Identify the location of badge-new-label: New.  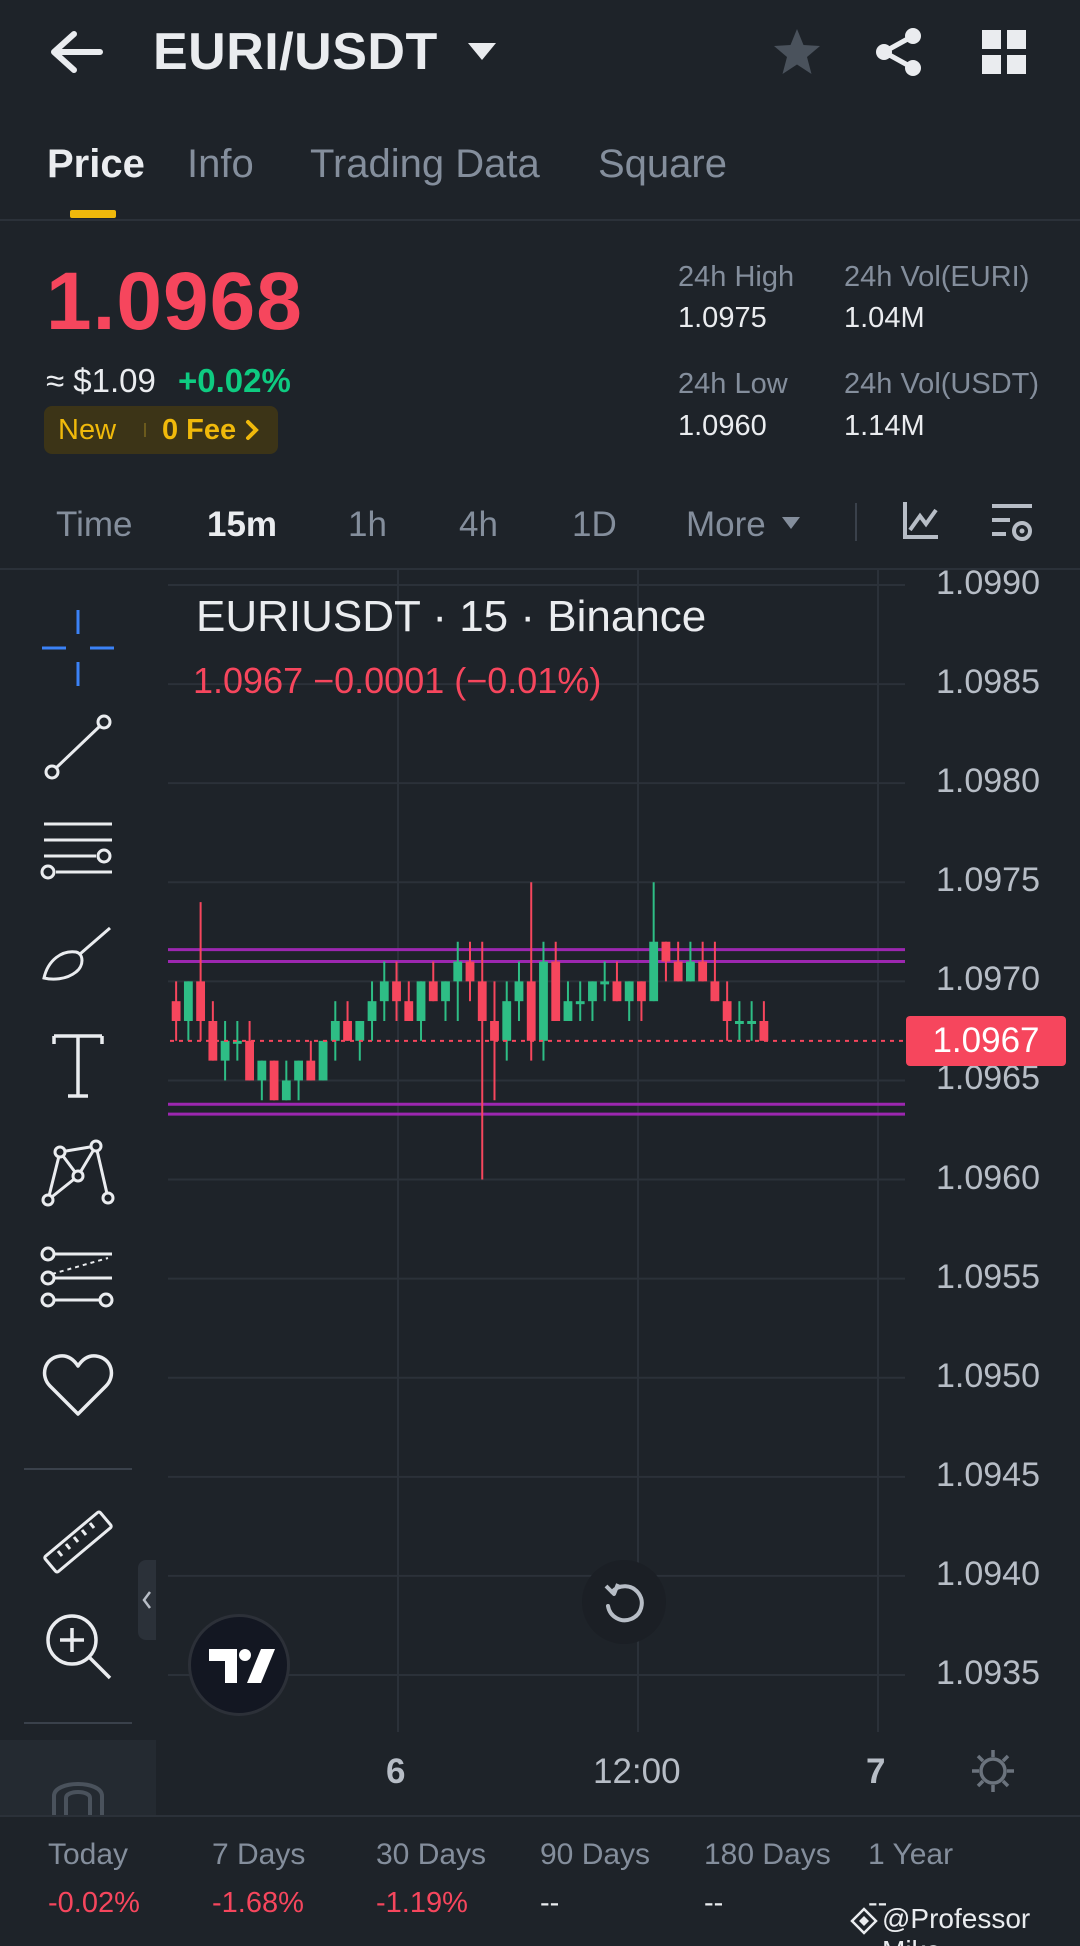
(87, 430).